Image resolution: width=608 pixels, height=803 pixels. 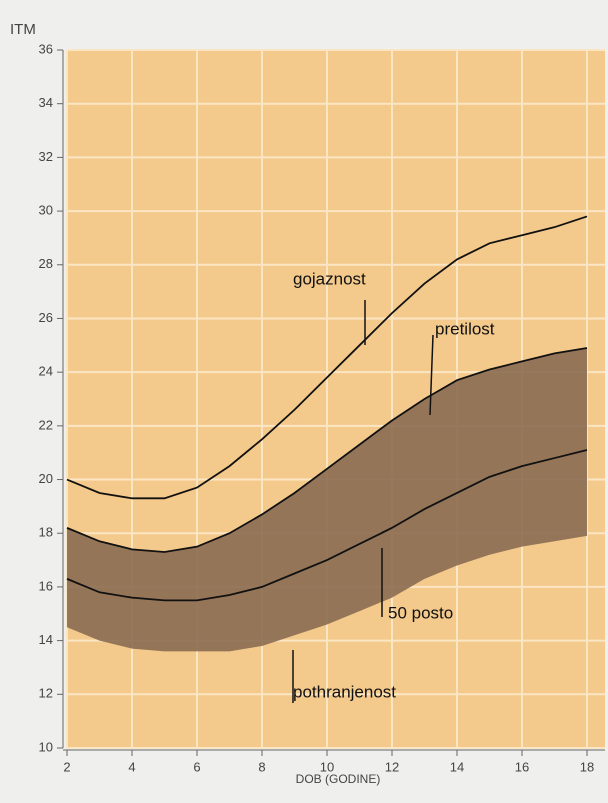 What do you see at coordinates (457, 766) in the screenshot?
I see `x-tick-label: 14` at bounding box center [457, 766].